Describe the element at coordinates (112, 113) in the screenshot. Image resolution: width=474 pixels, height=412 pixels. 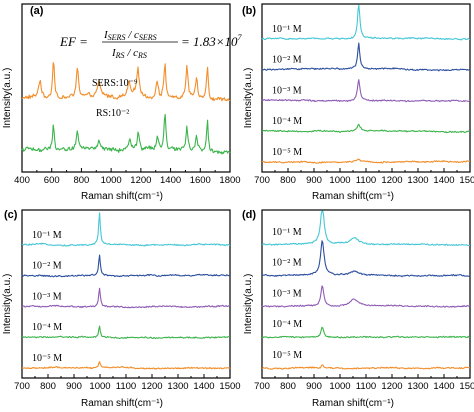
I see `series-label: RS:10⁻²` at that location.